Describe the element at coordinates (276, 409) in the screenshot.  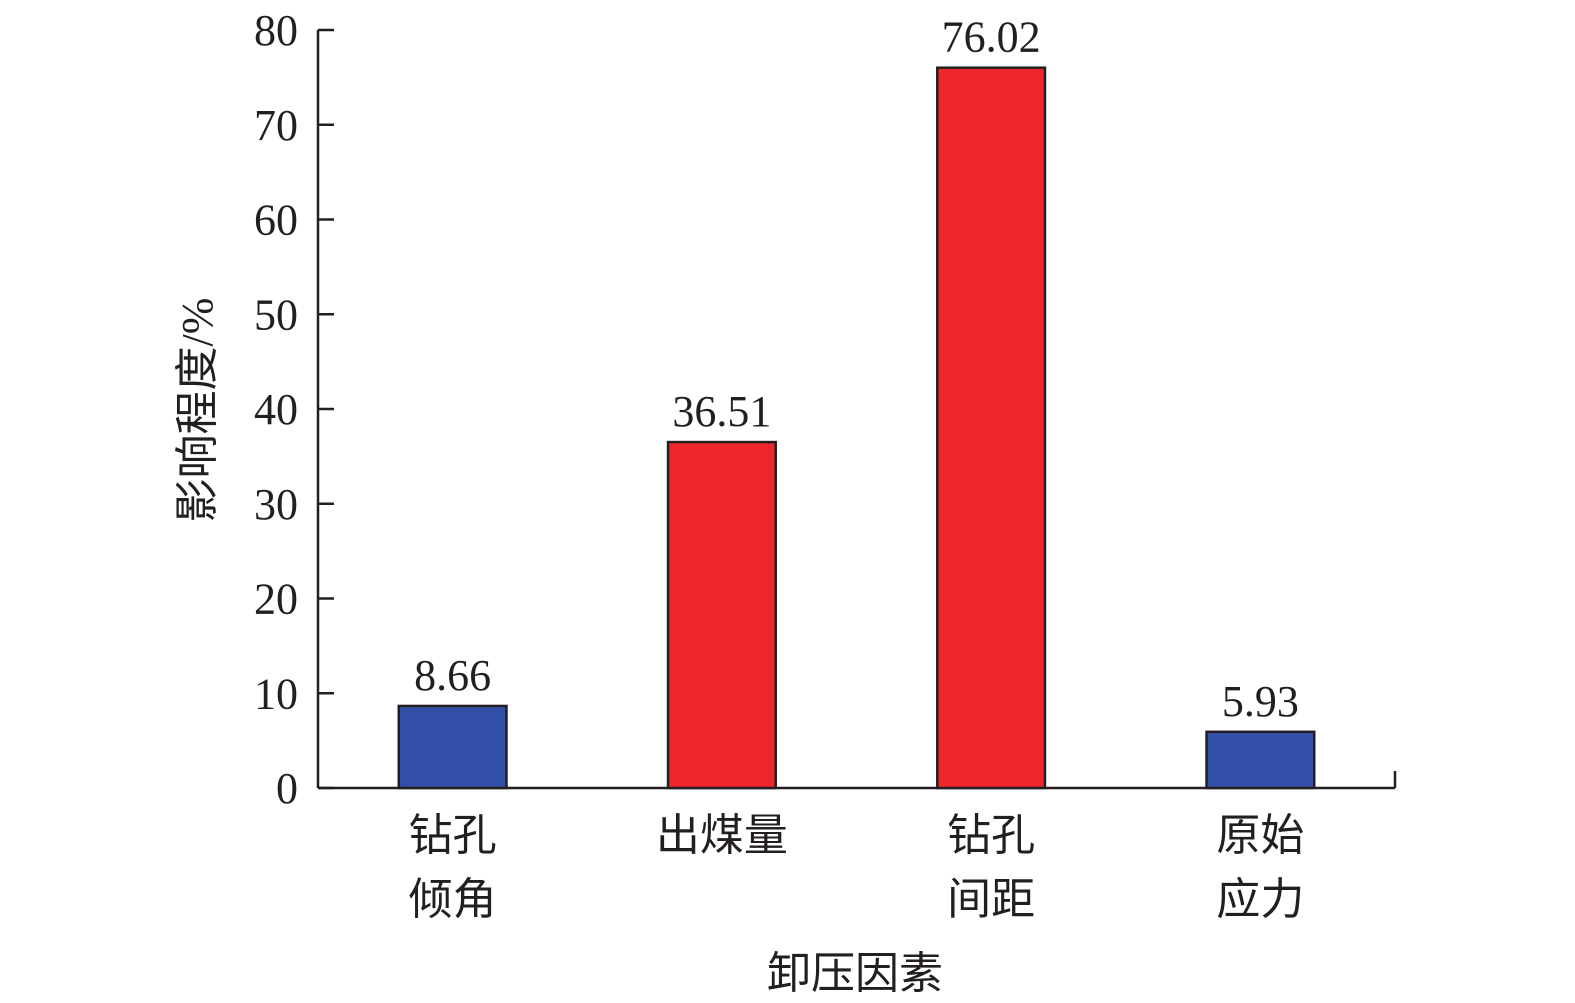
I see `y-tick-label: 40` at that location.